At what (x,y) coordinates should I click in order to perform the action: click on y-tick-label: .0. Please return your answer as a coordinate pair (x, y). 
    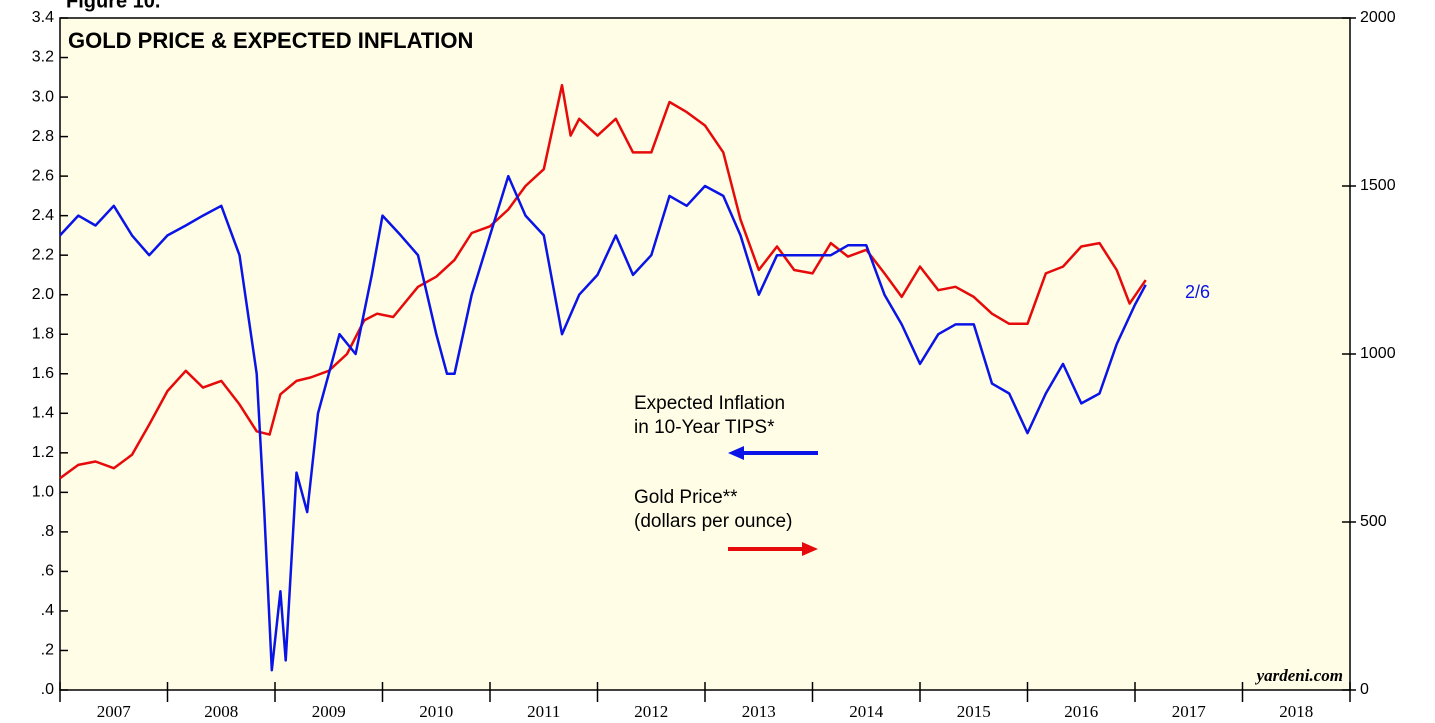
    Looking at the image, I should click on (47, 689).